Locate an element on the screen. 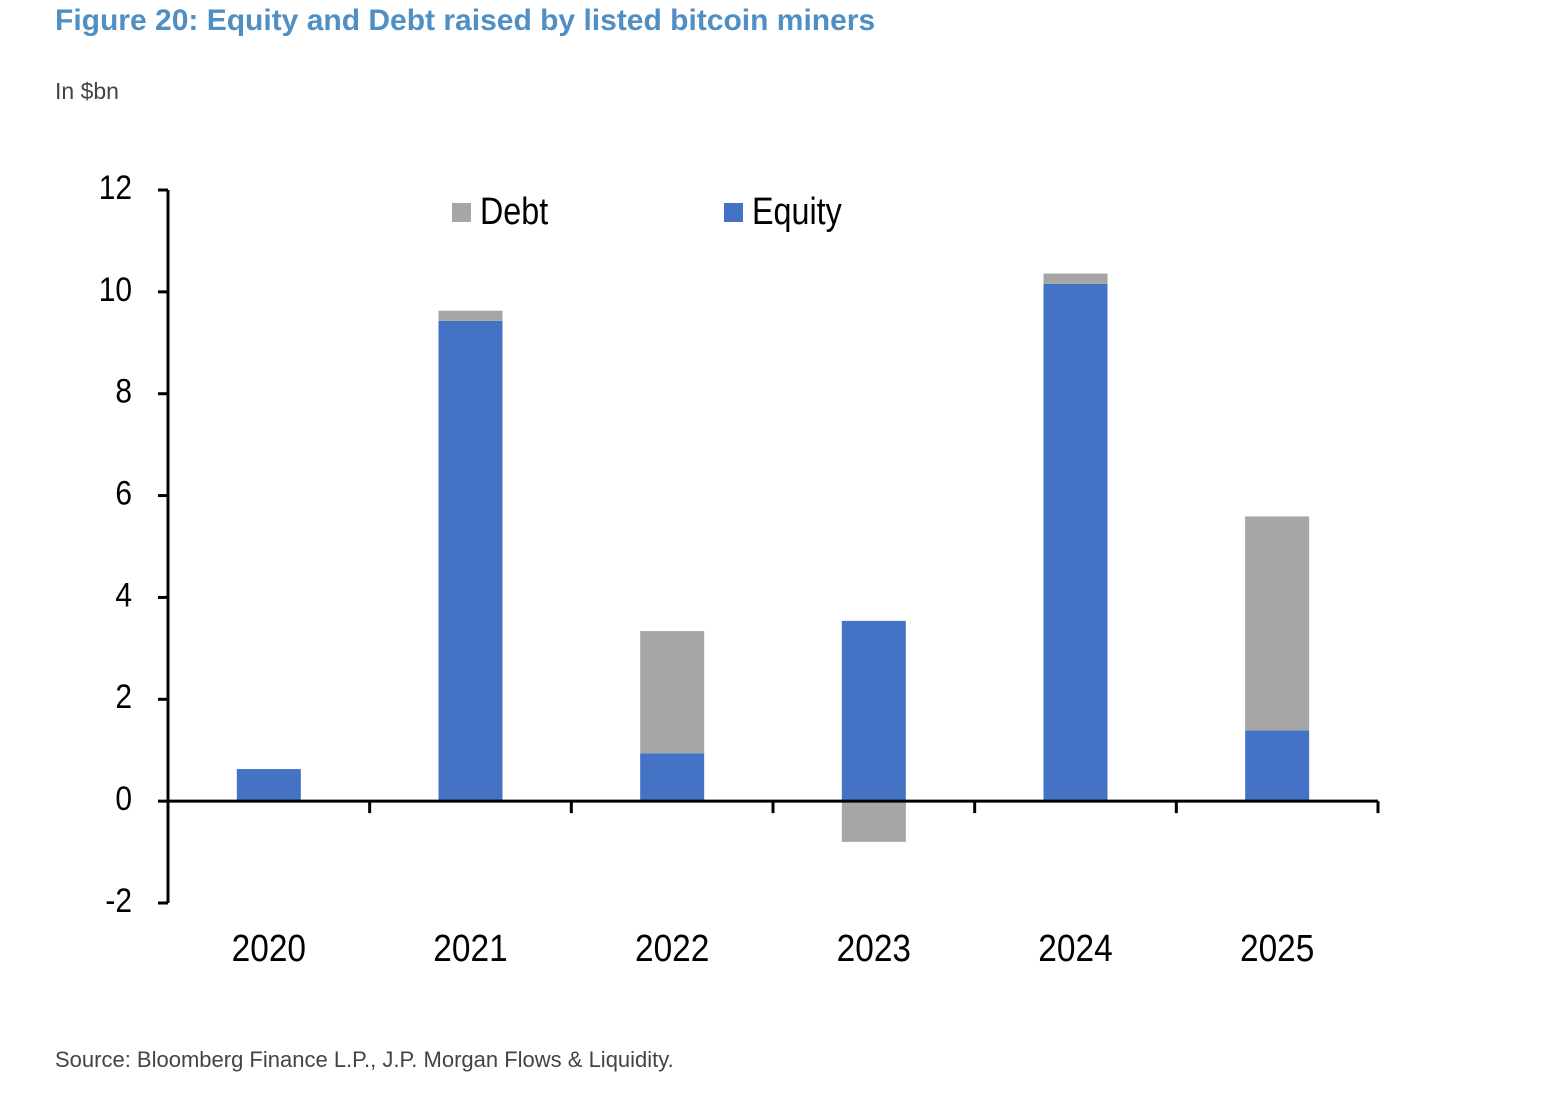  legend-label: Debt is located at coordinates (514, 212).